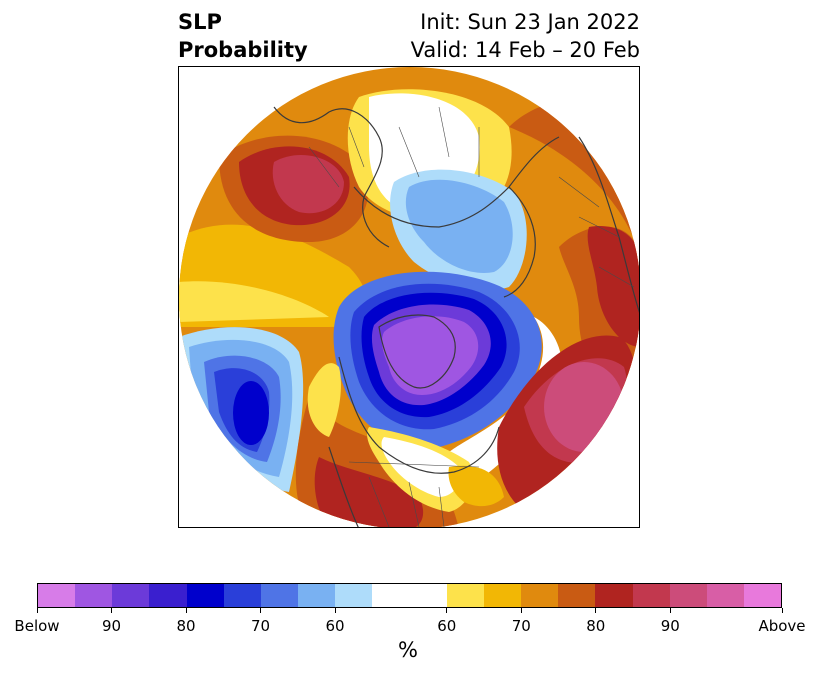 The width and height of the screenshot is (819, 676). What do you see at coordinates (417, 351) in the screenshot?
I see `coastline-hudson-bay` at bounding box center [417, 351].